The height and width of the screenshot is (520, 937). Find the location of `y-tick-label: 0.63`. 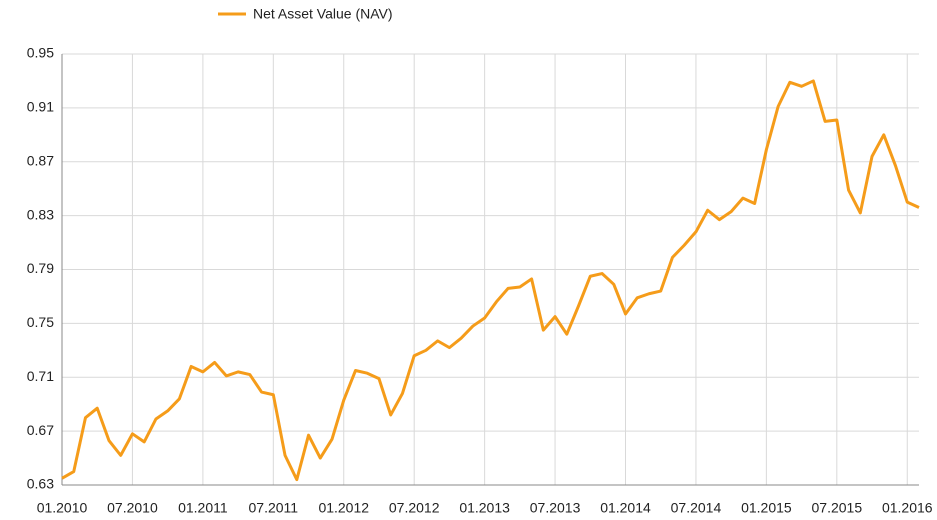

y-tick-label: 0.63 is located at coordinates (40, 484).